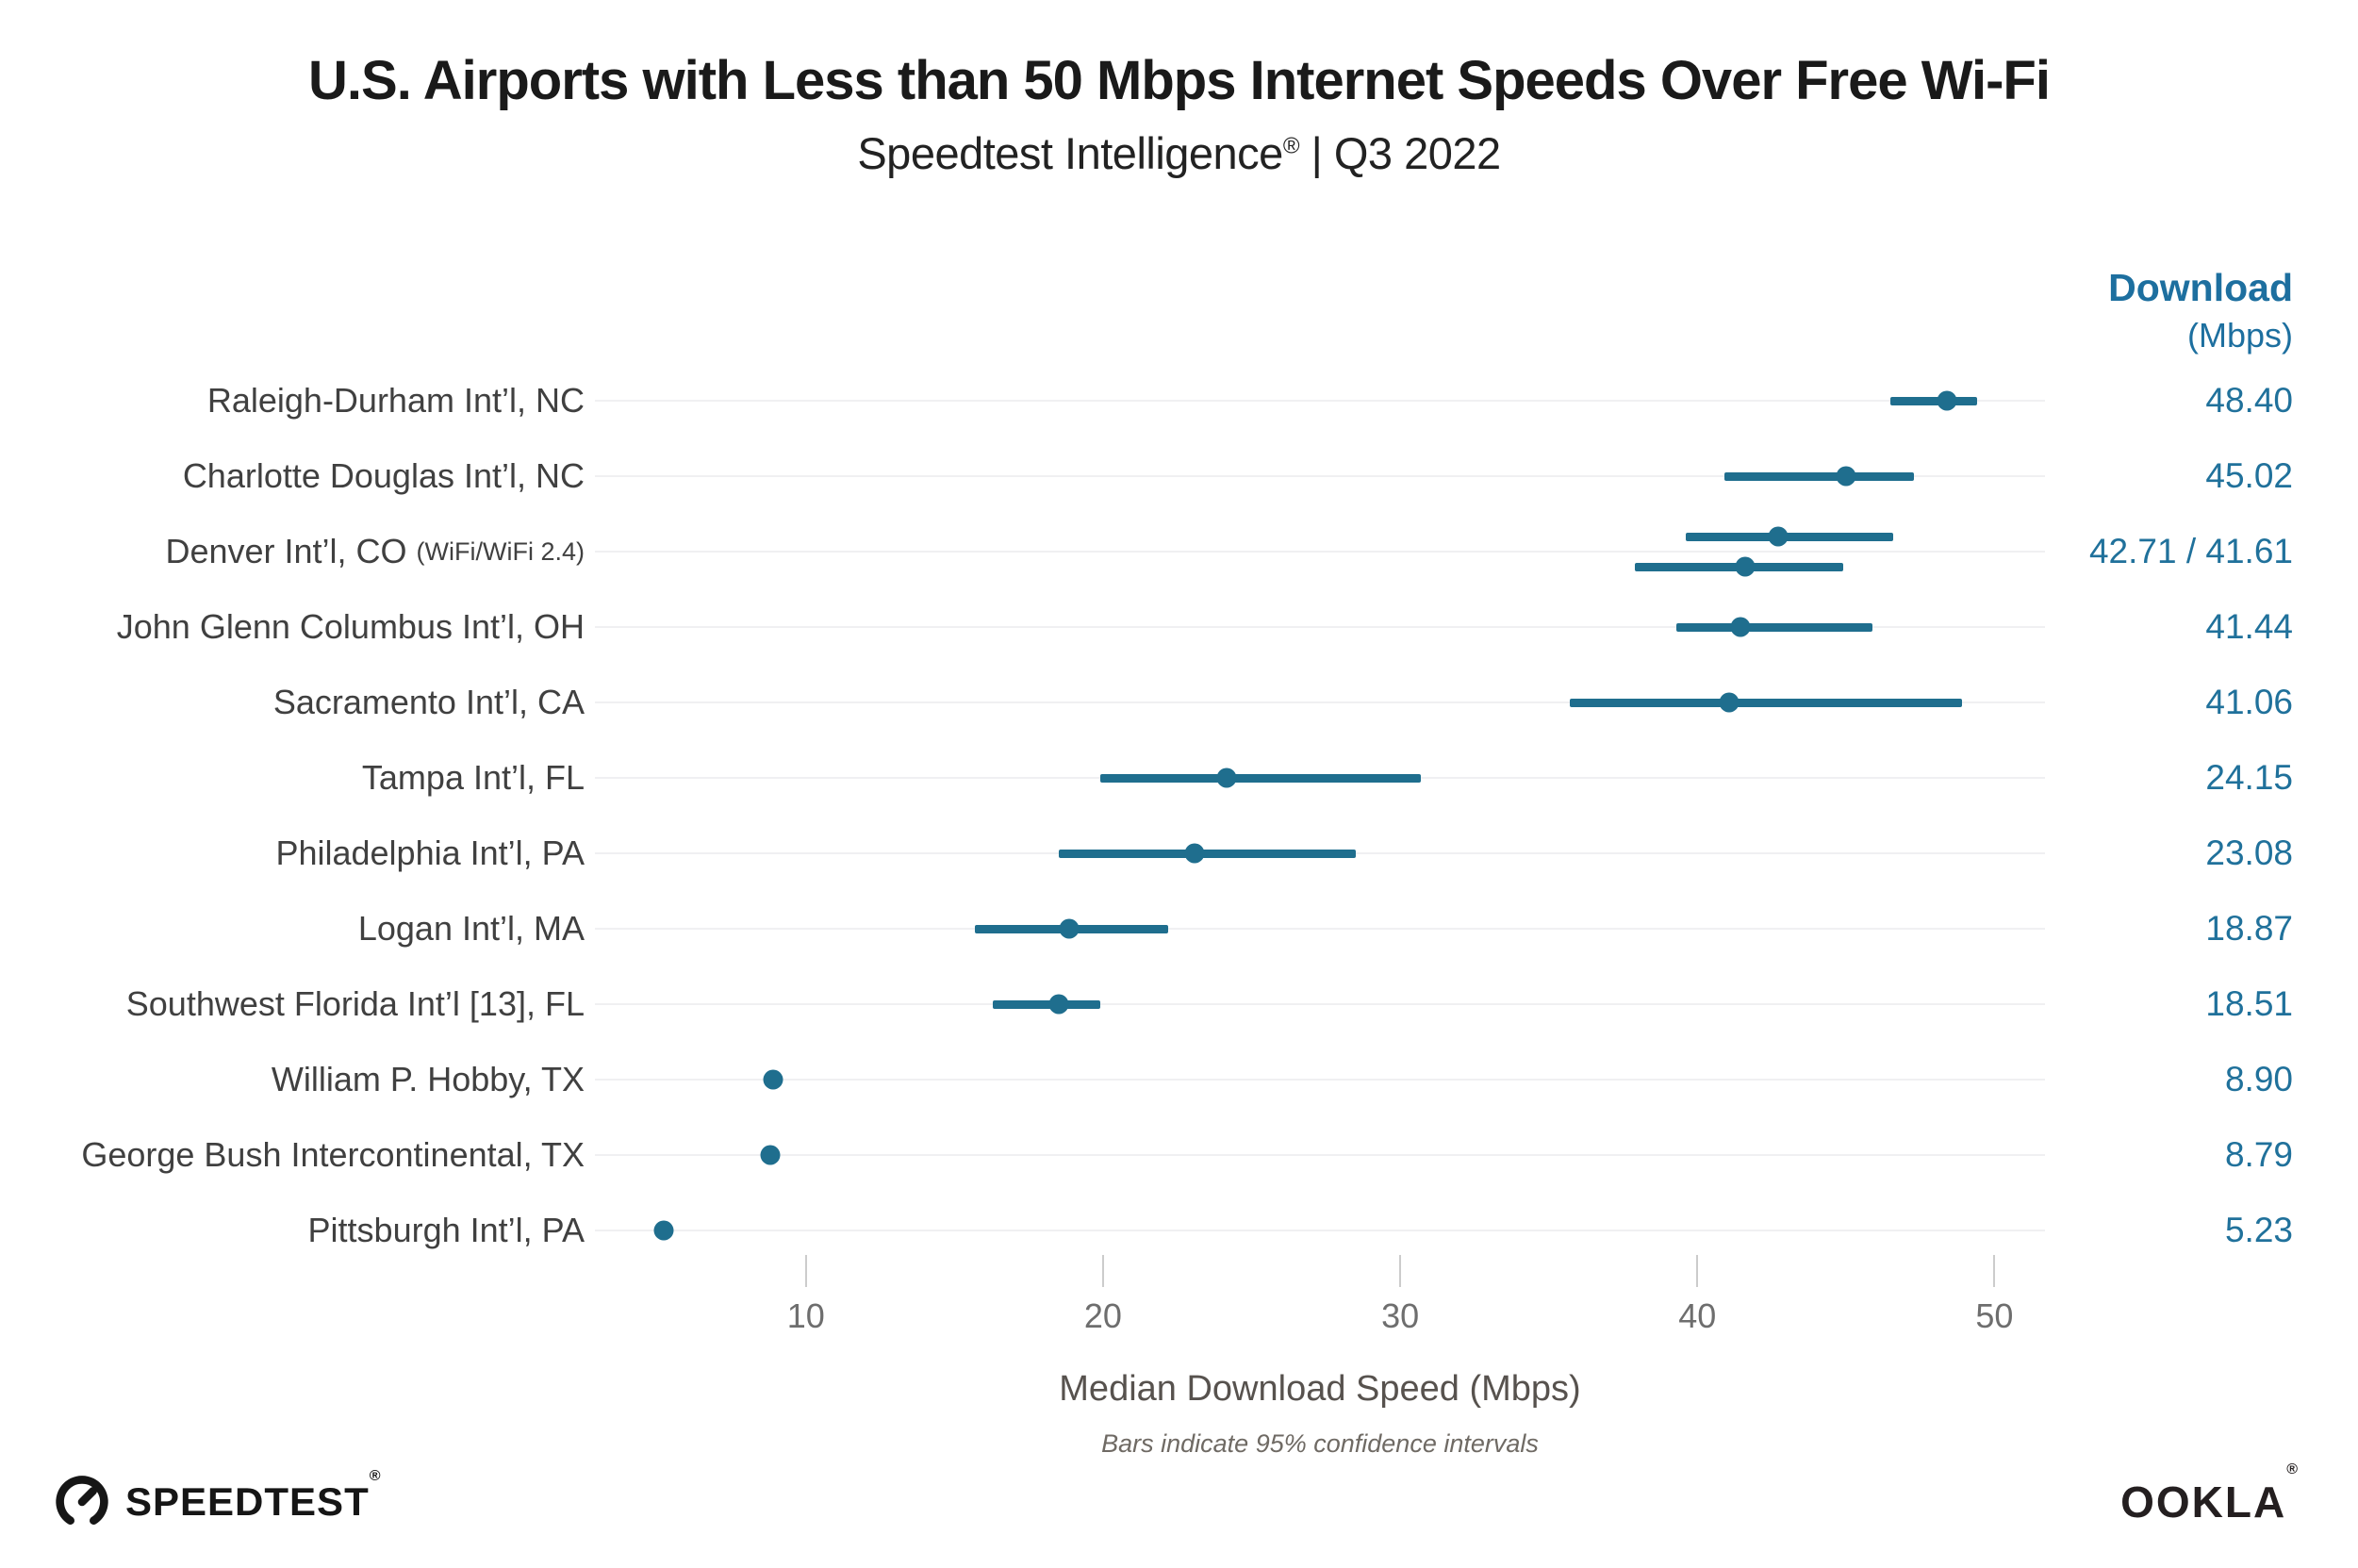 This screenshot has width=2358, height=1568. I want to click on ookla-registered-mark: ®, so click(2293, 1469).